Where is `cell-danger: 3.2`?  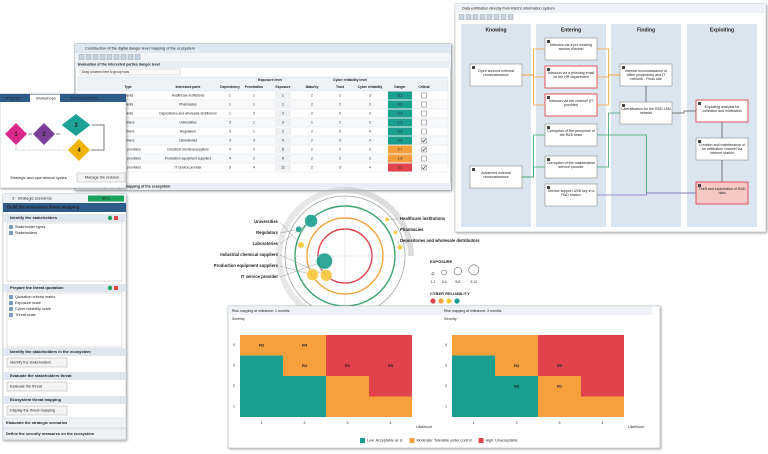 cell-danger: 3.2 is located at coordinates (400, 167).